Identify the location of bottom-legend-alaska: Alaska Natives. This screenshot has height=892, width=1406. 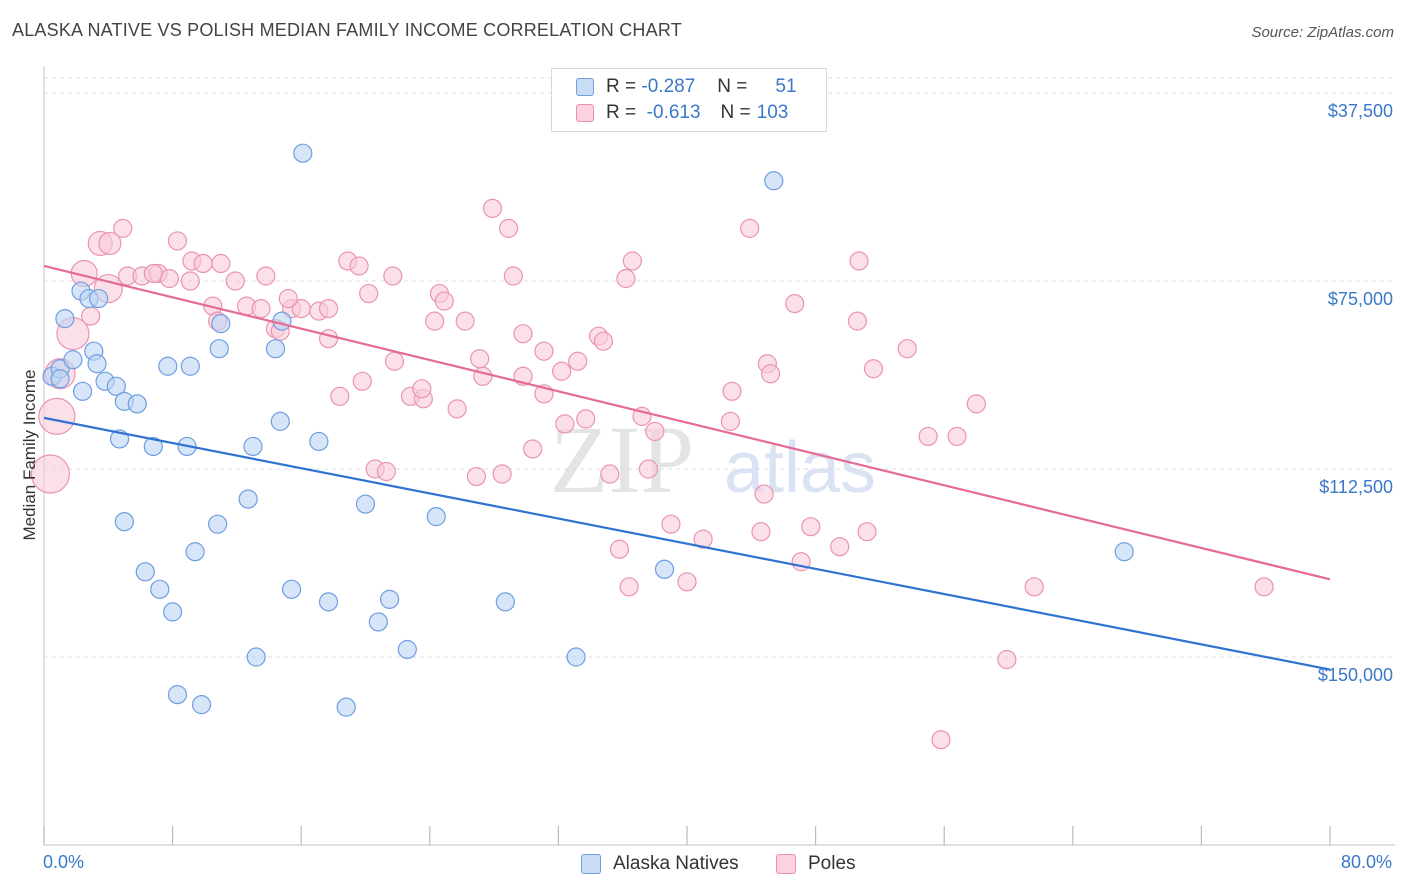
(660, 864).